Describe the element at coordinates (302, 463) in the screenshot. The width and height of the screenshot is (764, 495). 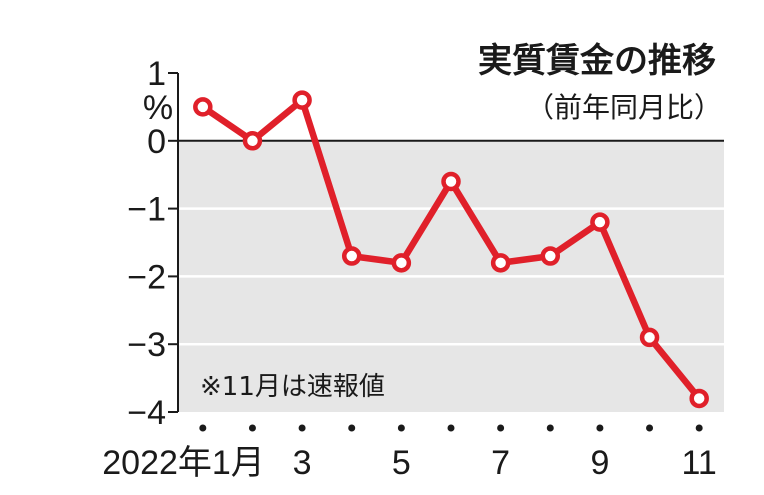
I see `x-tick-label: 3` at that location.